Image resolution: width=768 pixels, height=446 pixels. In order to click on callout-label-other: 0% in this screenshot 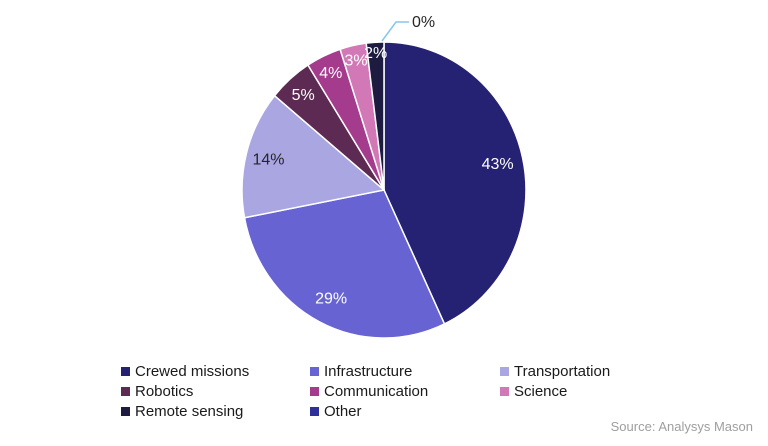, I will do `click(423, 22)`.